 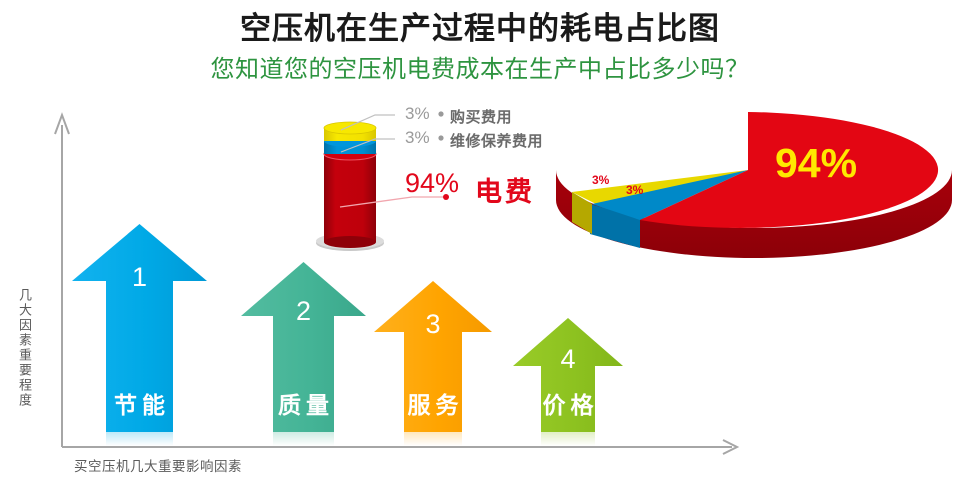 What do you see at coordinates (480, 28) in the screenshot?
I see `page-title: 空压机在生产过程中的耗电占比图` at bounding box center [480, 28].